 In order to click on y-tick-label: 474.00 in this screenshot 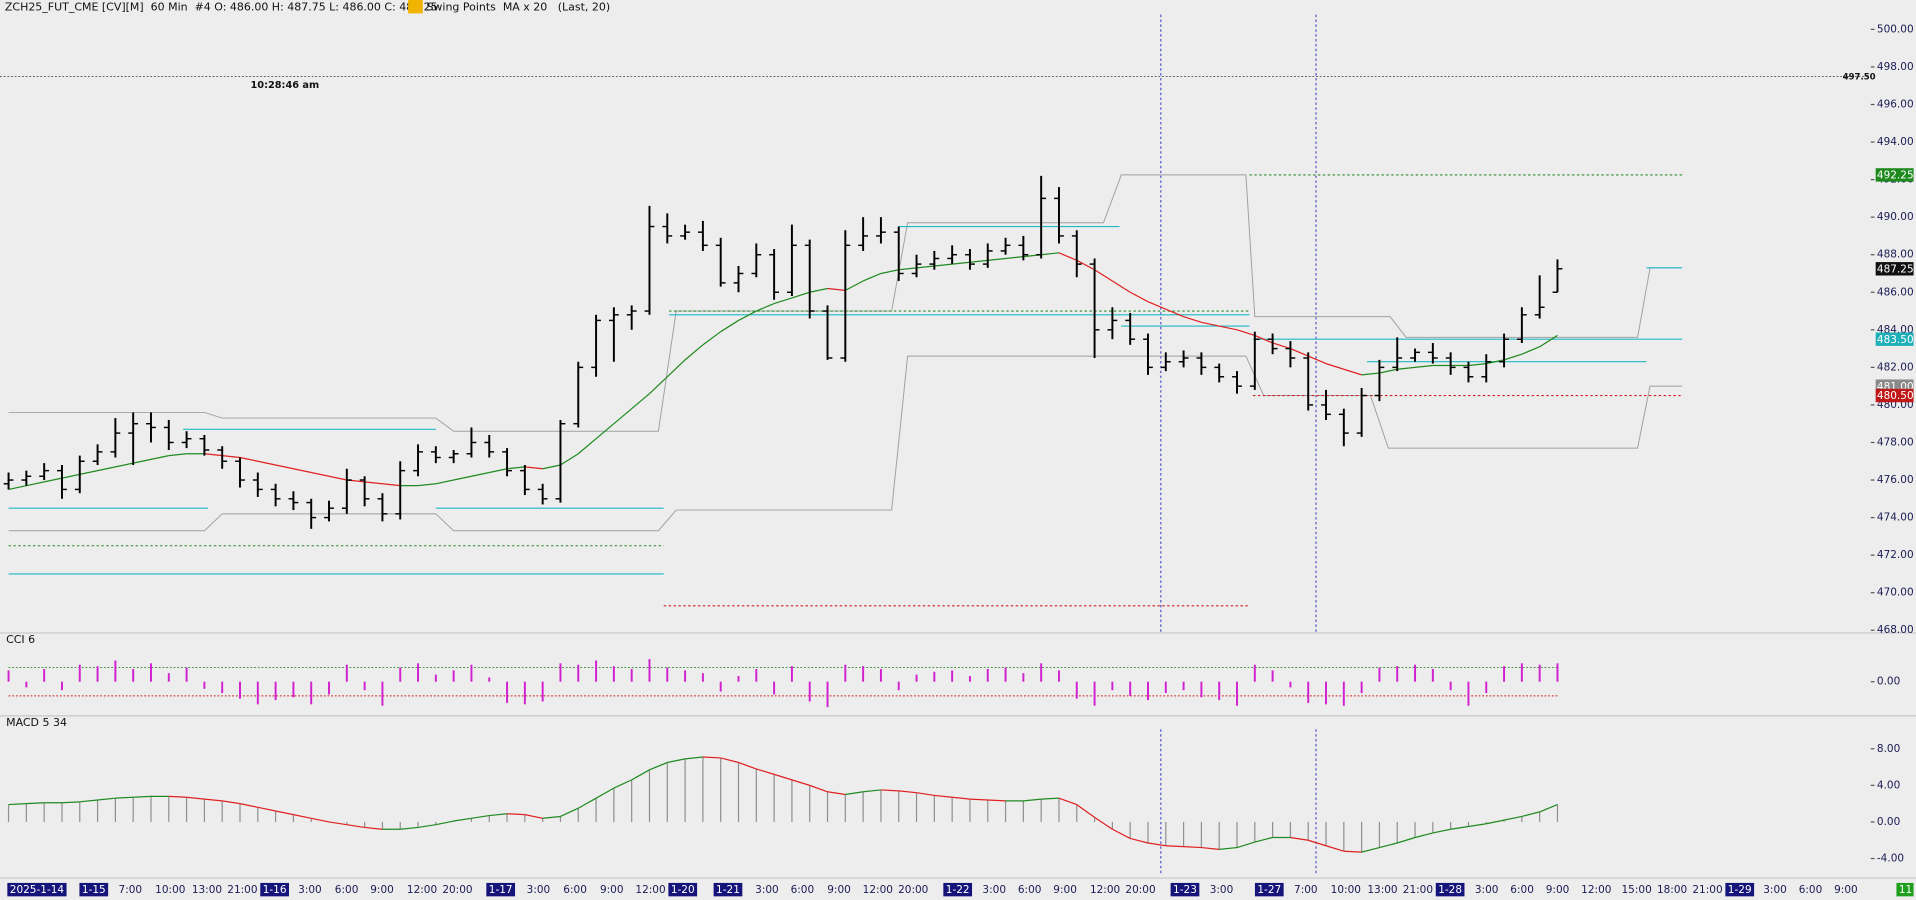, I will do `click(1895, 518)`.